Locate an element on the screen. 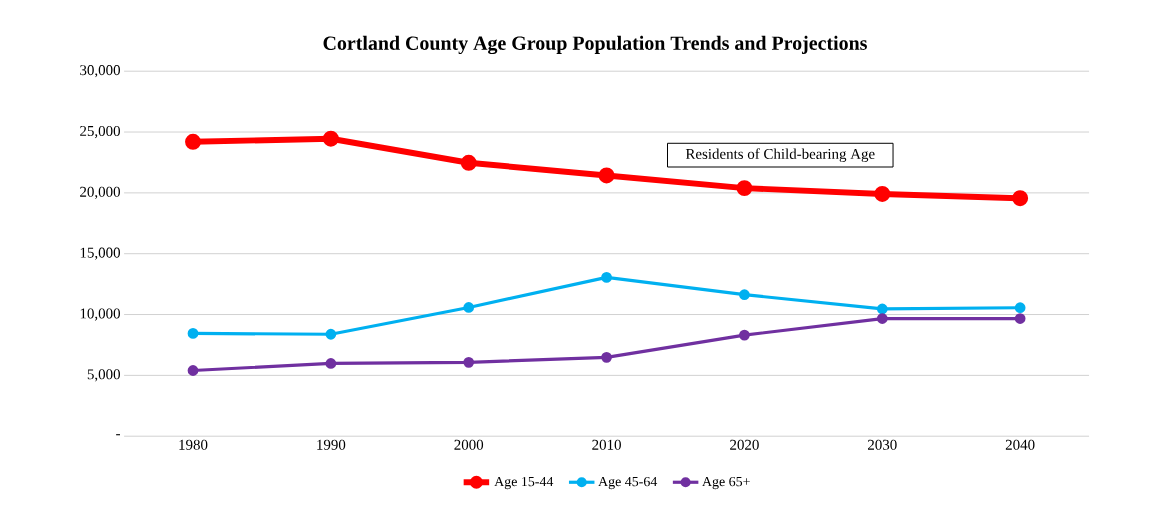 The image size is (1159, 508). x-tick-label: 1980 is located at coordinates (193, 444).